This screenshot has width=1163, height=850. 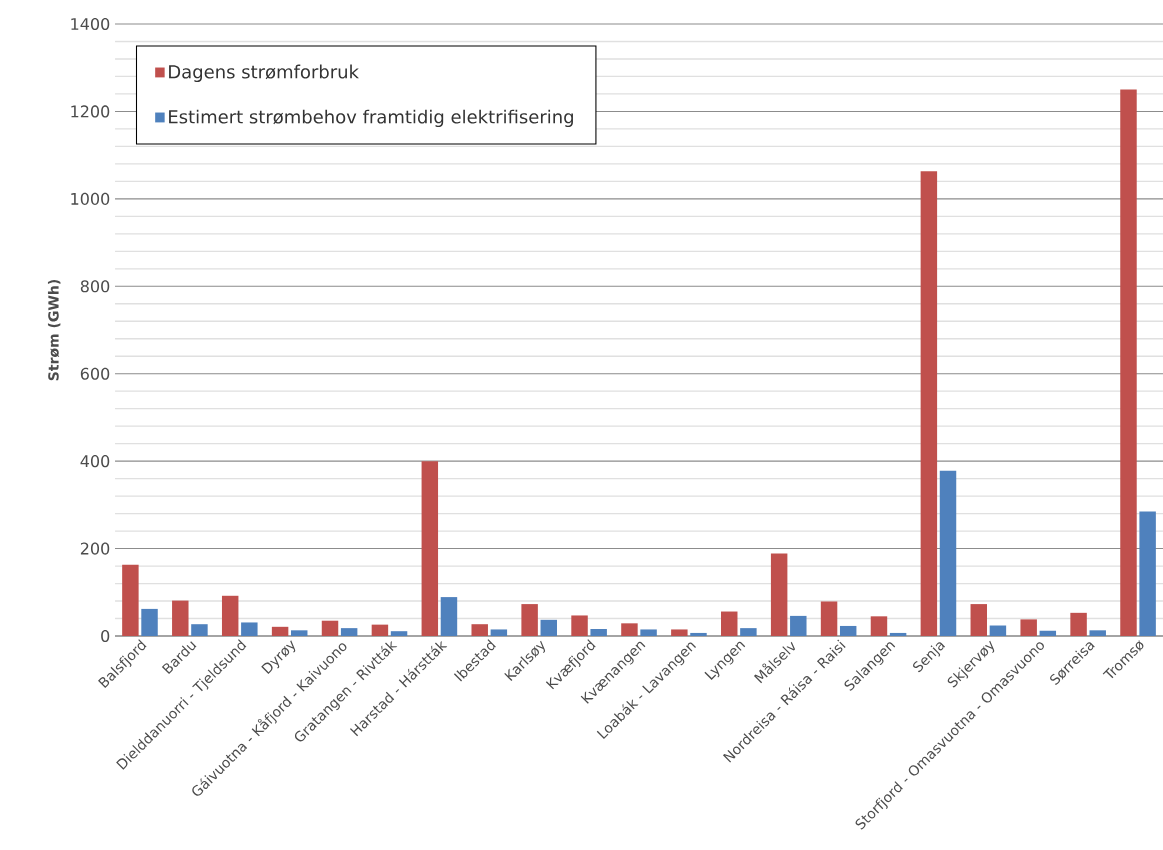 What do you see at coordinates (371, 118) in the screenshot?
I see `legend-label: Estimert strømbehov framtidig elektrifisering` at bounding box center [371, 118].